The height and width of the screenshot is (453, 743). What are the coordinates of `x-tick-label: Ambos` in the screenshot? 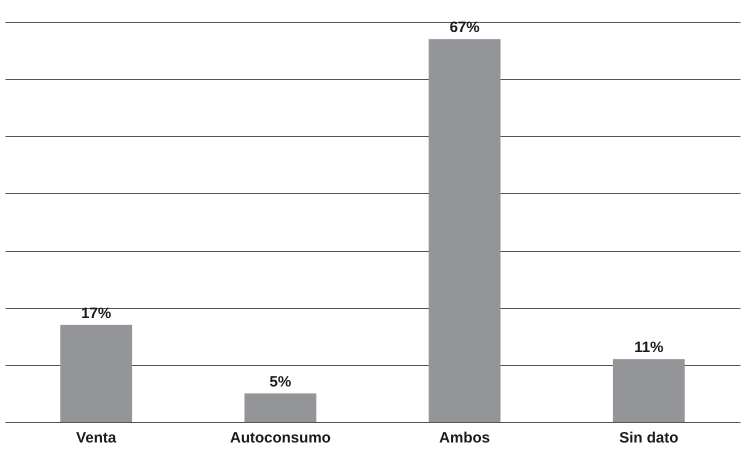 It's located at (464, 438).